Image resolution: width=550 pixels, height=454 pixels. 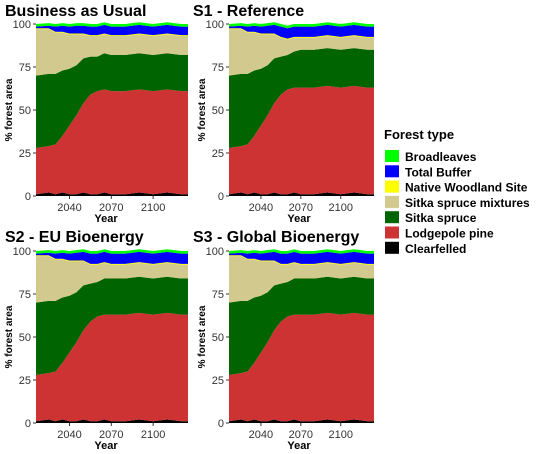 What do you see at coordinates (248, 11) in the screenshot?
I see `panel-title: S1 - Reference` at bounding box center [248, 11].